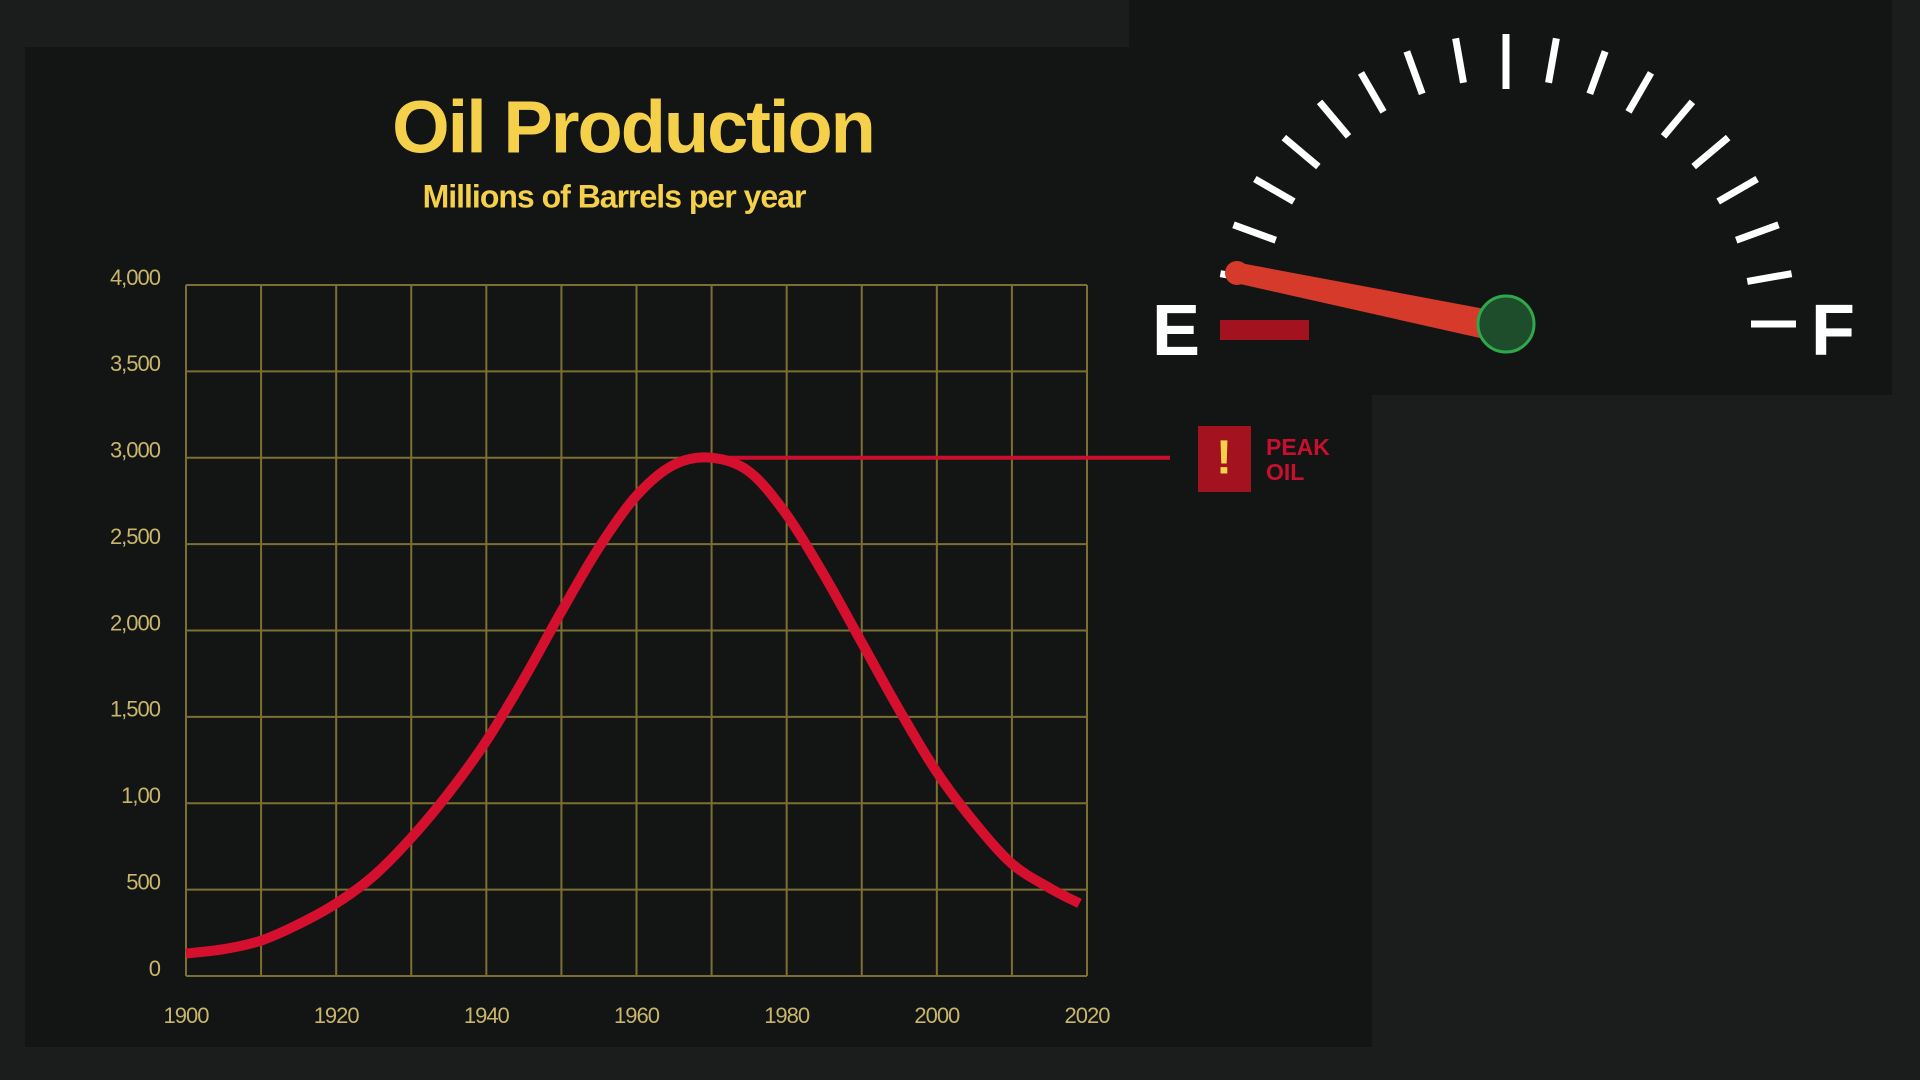 This screenshot has height=1080, width=1920. What do you see at coordinates (135, 709) in the screenshot?
I see `y-tick-label: 1,500` at bounding box center [135, 709].